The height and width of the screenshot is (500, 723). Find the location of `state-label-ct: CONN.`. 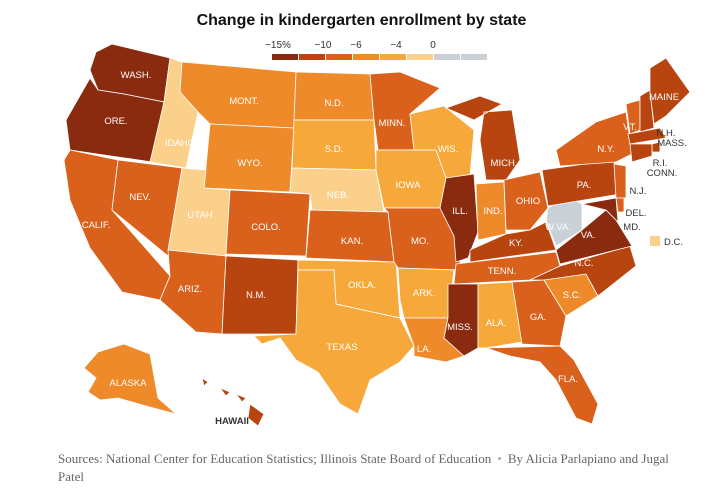

state-label-ct: CONN. is located at coordinates (662, 173).